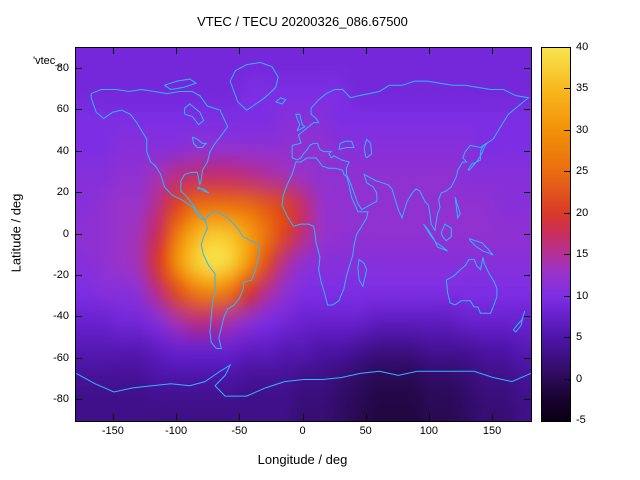  Describe the element at coordinates (579, 337) in the screenshot. I see `colorbar-tick-label: 5` at that location.